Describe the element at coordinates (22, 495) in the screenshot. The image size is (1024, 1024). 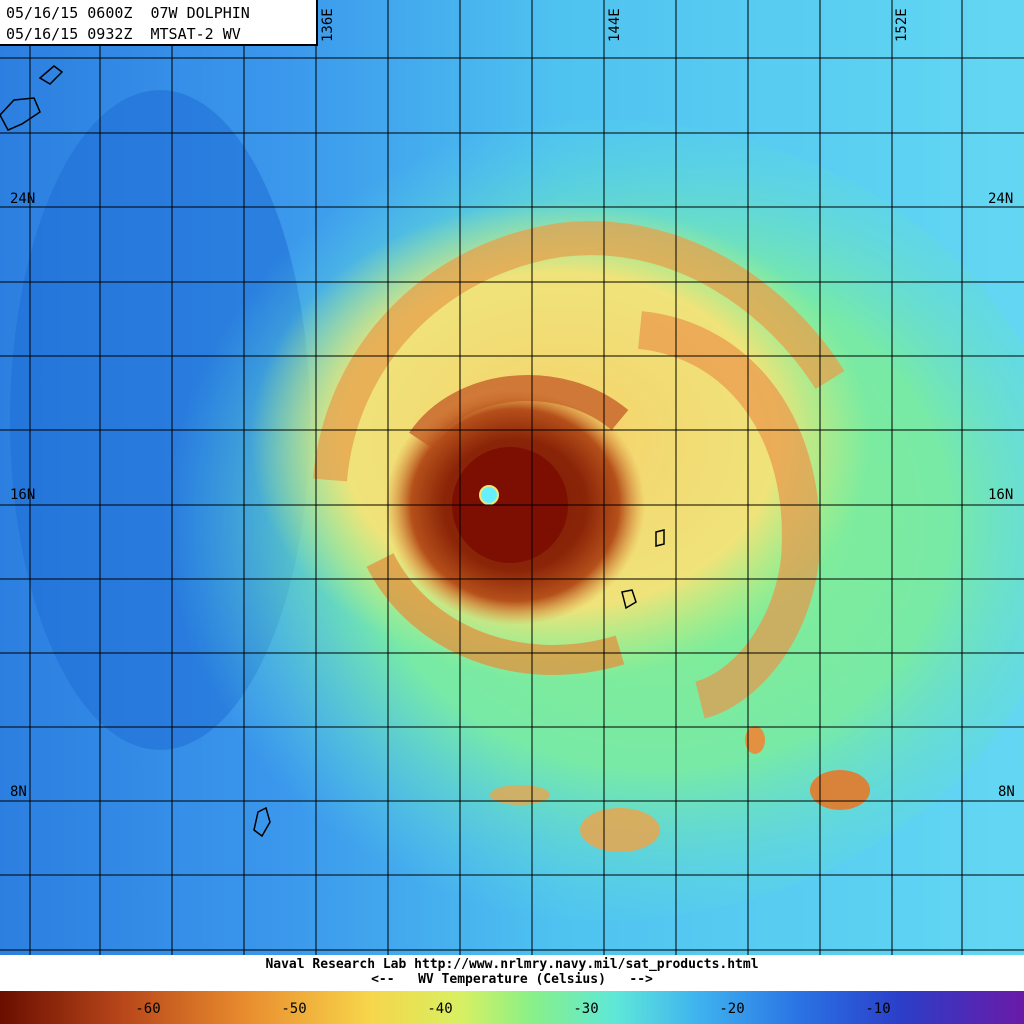
I see `lat-label-16n-left: 16N` at that location.